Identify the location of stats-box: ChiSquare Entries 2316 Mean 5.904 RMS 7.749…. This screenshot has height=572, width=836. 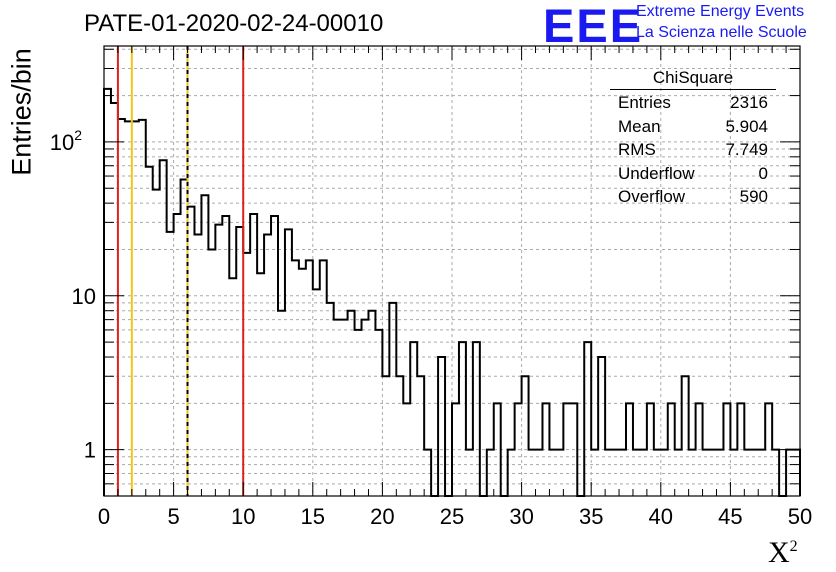
(693, 138).